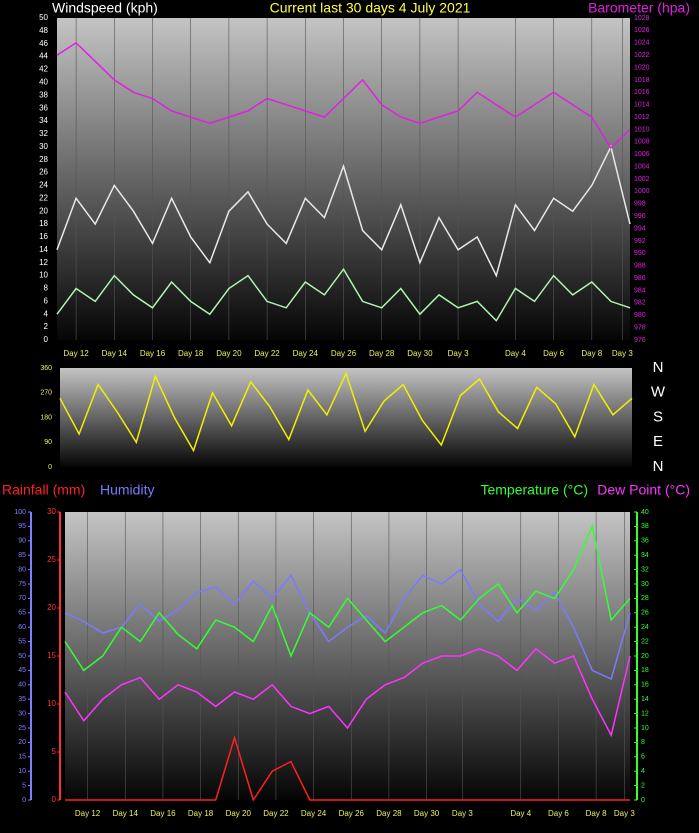  What do you see at coordinates (22, 713) in the screenshot?
I see `y3-tick-label: 30` at bounding box center [22, 713].